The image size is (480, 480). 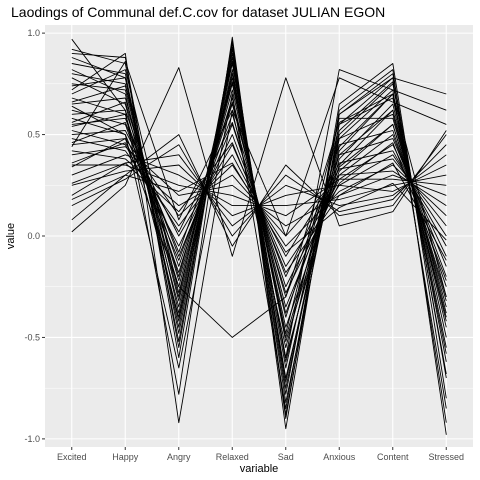 What do you see at coordinates (32, 439) in the screenshot?
I see `y-tick-label: -1.0` at bounding box center [32, 439].